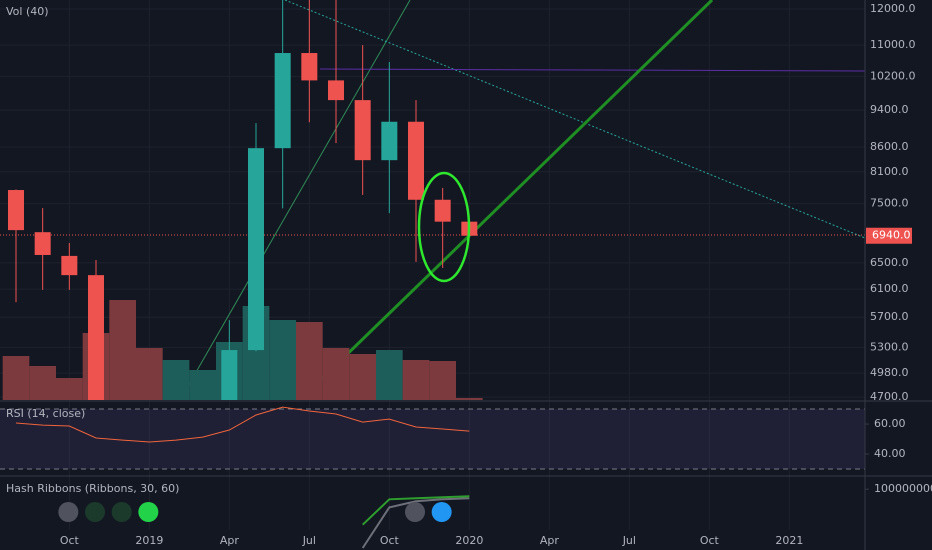 This screenshot has height=550, width=932. What do you see at coordinates (92, 488) in the screenshot?
I see `pane-title: Hash Ribbons (Ribbons, 30, 60)` at bounding box center [92, 488].